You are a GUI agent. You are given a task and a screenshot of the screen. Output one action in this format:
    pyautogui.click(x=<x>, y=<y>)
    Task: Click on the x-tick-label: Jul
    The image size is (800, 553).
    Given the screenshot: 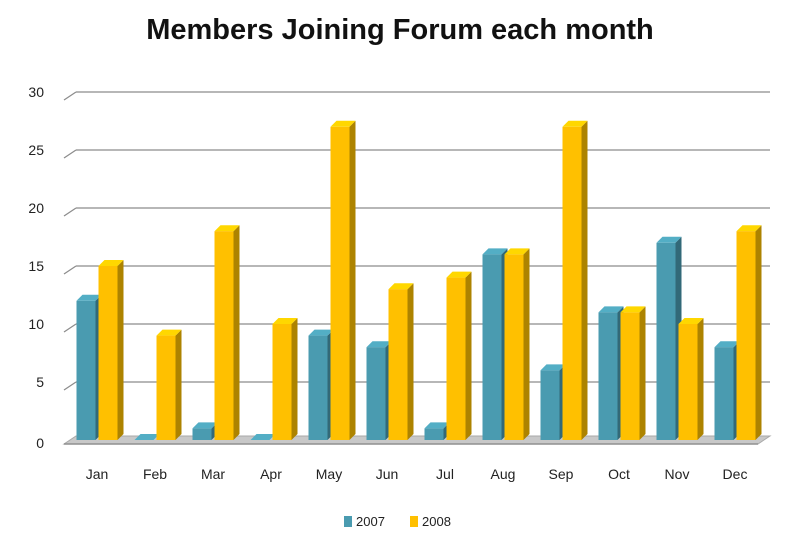 What is the action you would take?
    pyautogui.click(x=445, y=474)
    